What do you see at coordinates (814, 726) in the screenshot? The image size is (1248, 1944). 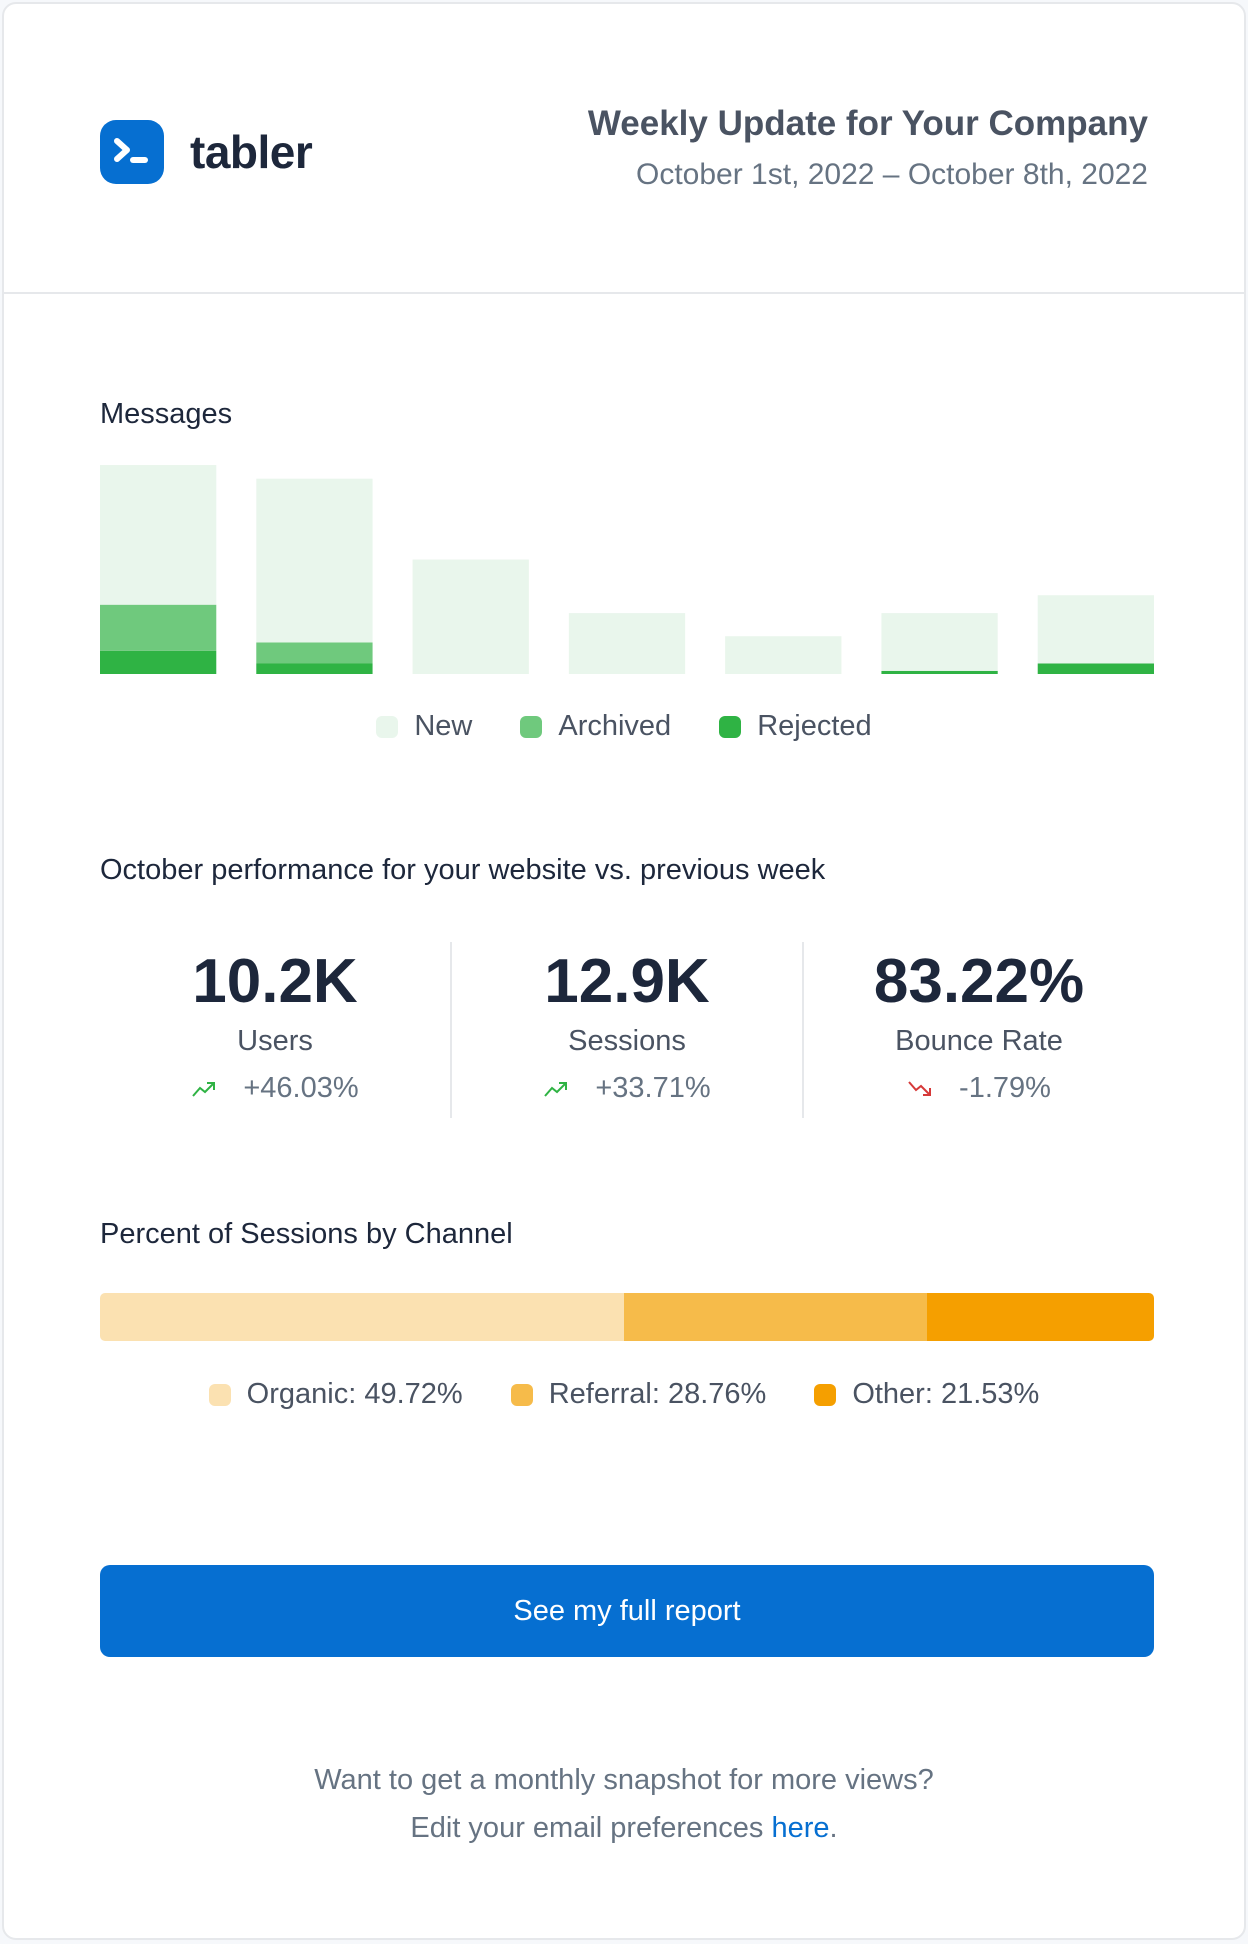 I see `legend-label: Rejected` at bounding box center [814, 726].